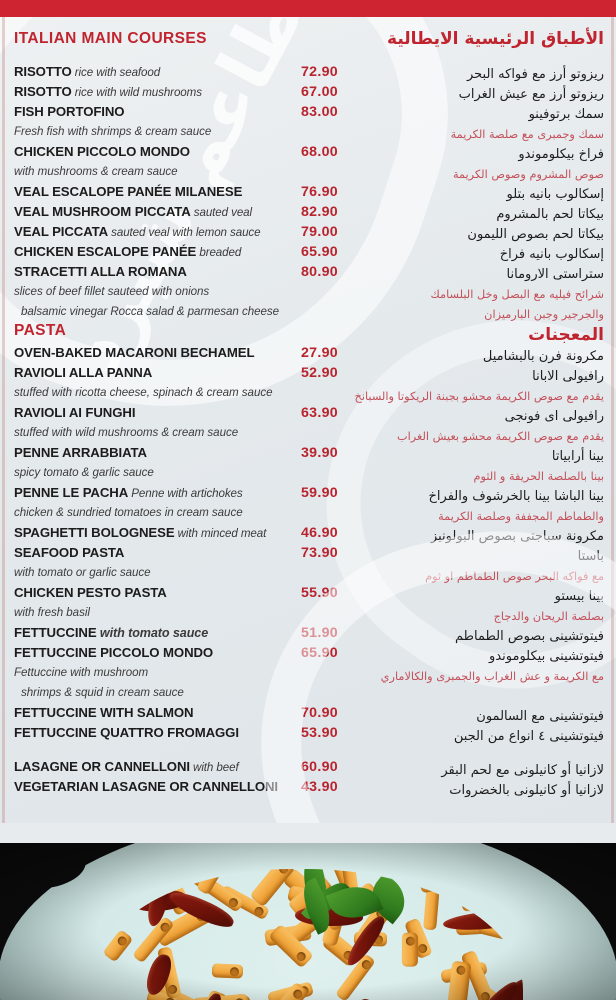  What do you see at coordinates (319, 232) in the screenshot?
I see `menu-item-price: 79.00` at bounding box center [319, 232].